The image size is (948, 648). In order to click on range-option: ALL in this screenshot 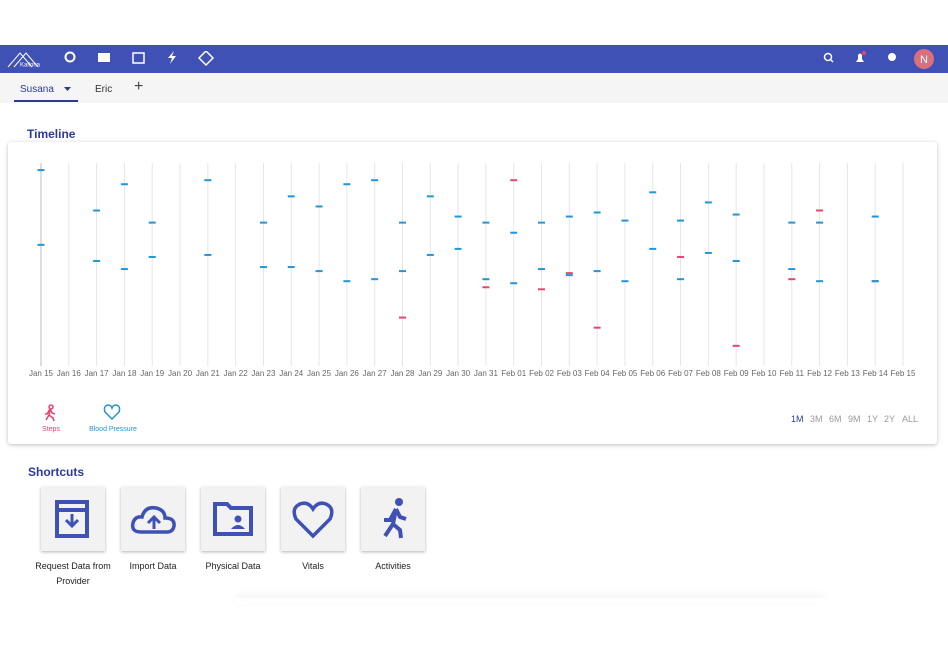, I will do `click(910, 419)`.